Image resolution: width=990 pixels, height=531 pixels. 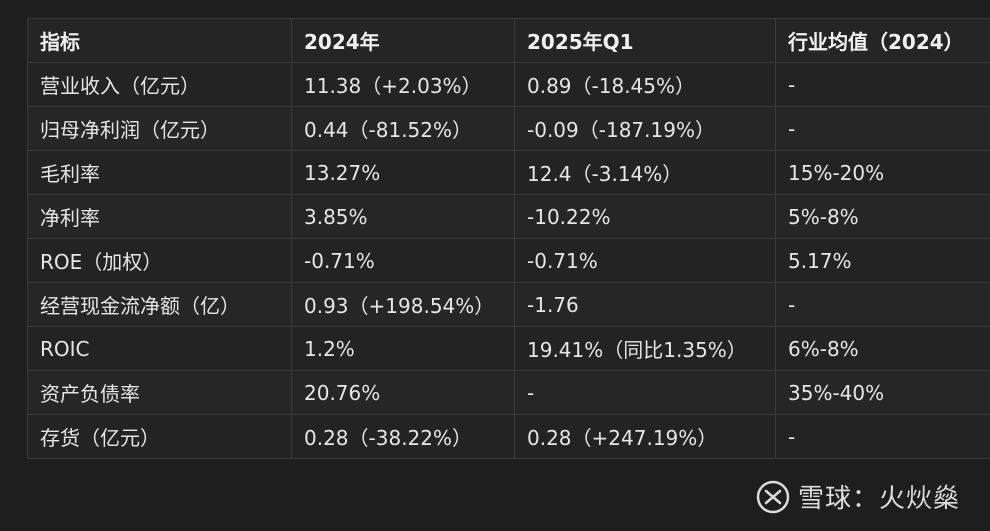 I want to click on table-cell: 15%-20%, so click(x=882, y=172).